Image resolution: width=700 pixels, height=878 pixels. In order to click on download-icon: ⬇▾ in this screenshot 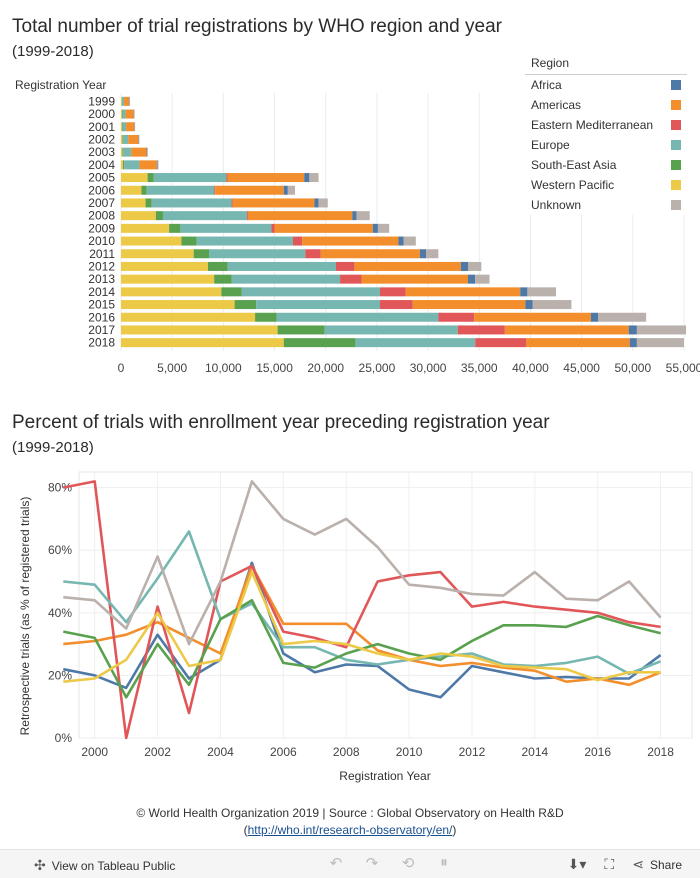, I will do `click(577, 864)`.